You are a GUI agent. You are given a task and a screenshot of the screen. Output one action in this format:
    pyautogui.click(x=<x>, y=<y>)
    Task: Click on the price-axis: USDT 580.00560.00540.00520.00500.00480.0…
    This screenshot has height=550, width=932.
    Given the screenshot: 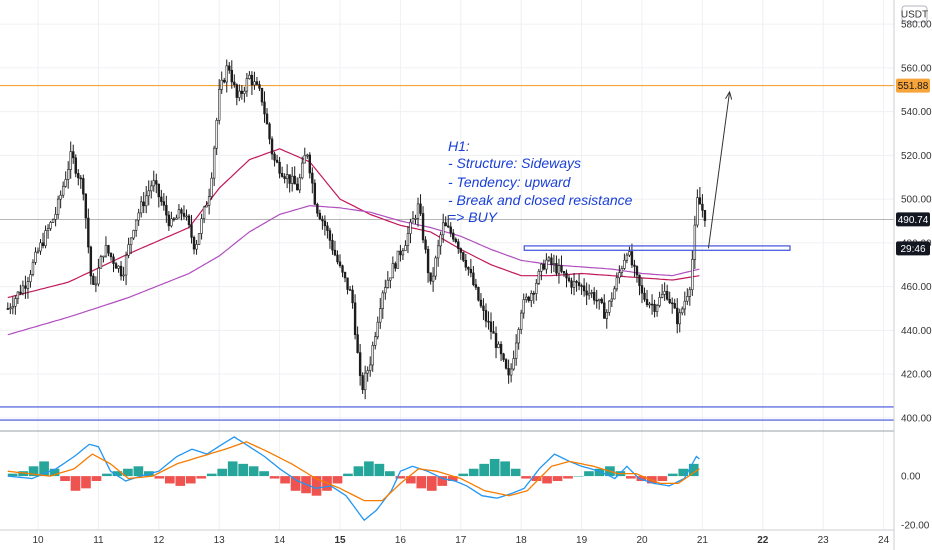 What is the action you would take?
    pyautogui.click(x=912, y=275)
    